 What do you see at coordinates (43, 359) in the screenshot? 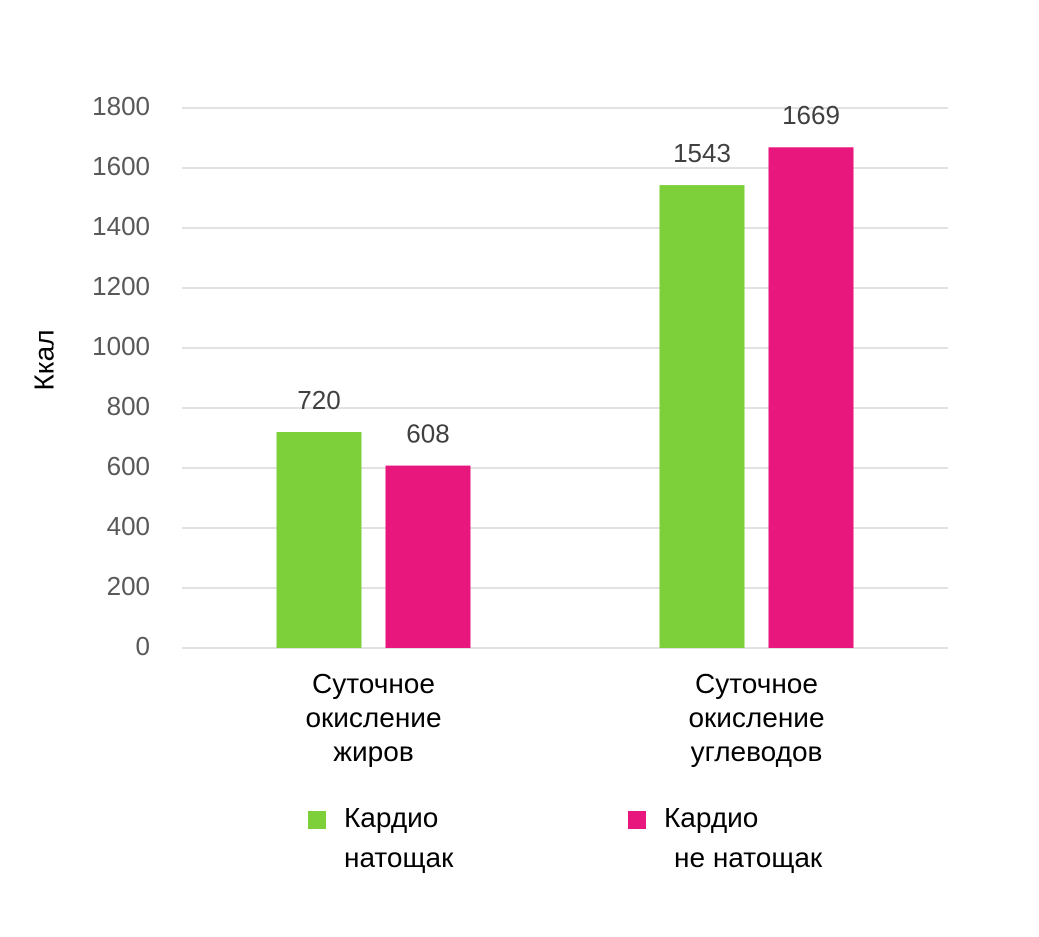
I see `y-axis-label: Ккал` at bounding box center [43, 359].